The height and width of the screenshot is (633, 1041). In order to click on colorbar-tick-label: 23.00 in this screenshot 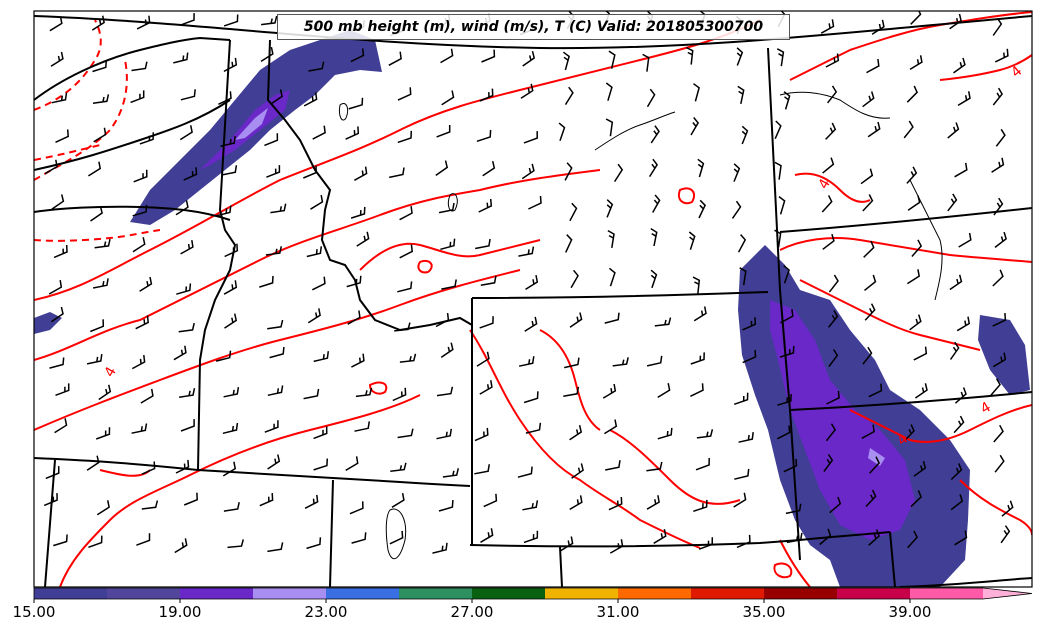, I will do `click(326, 612)`.